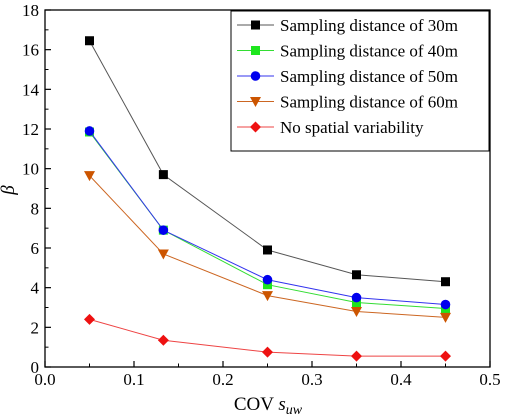 This screenshot has width=505, height=416. I want to click on y-tick-label: 18, so click(30, 10).